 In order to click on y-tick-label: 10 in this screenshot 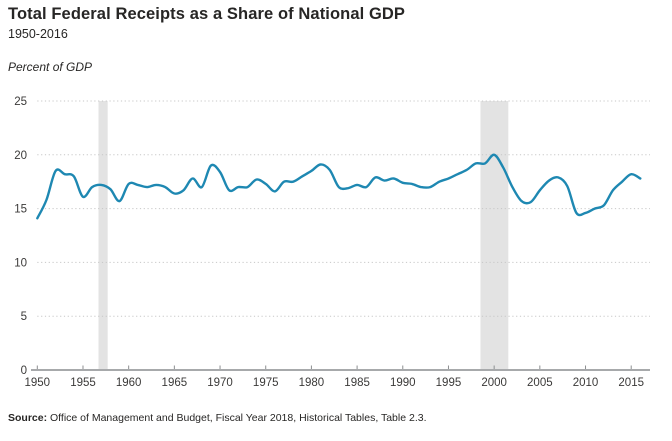, I will do `click(20, 263)`.